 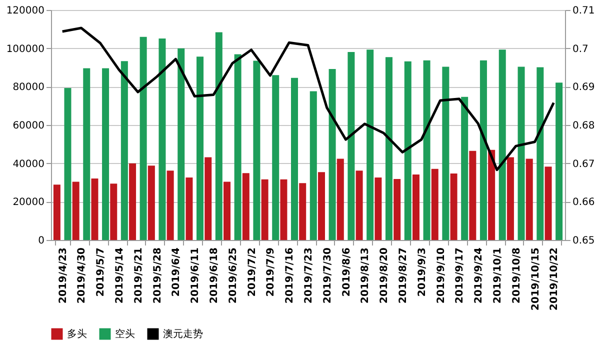 I want to click on x-tick-label: 2019/4/23, so click(x=63, y=275).